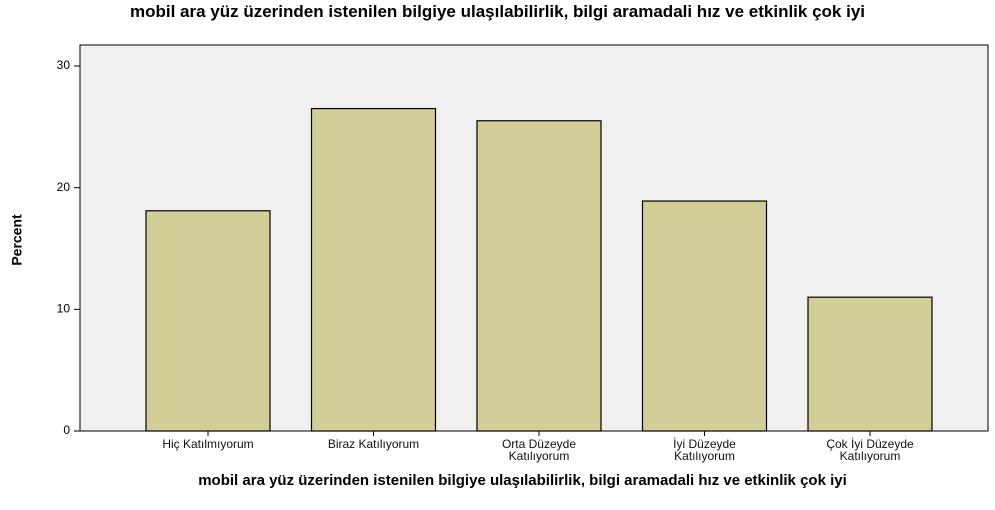 The height and width of the screenshot is (510, 995). I want to click on y-axis-label: Percent, so click(17, 240).